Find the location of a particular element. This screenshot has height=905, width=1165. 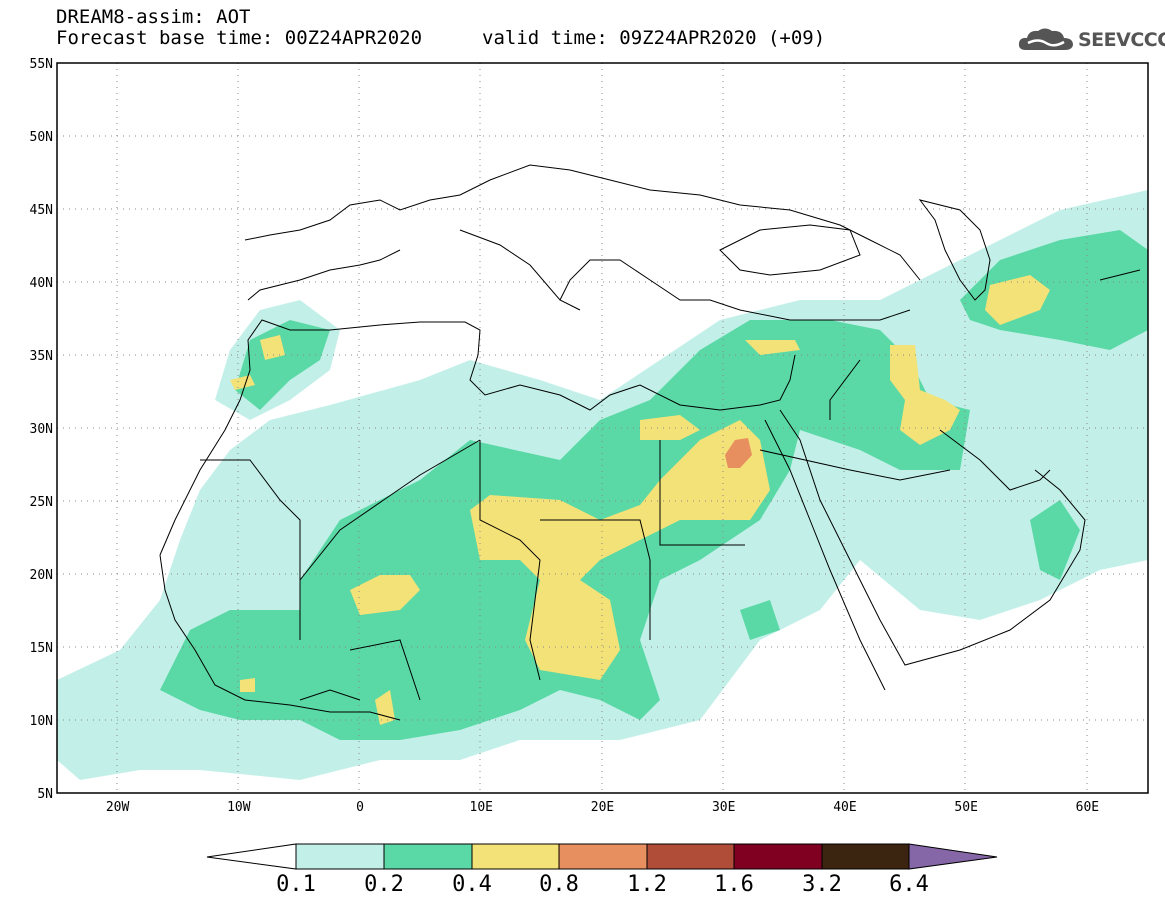

colorbar-bin-0.2-0.4 is located at coordinates (428, 856).